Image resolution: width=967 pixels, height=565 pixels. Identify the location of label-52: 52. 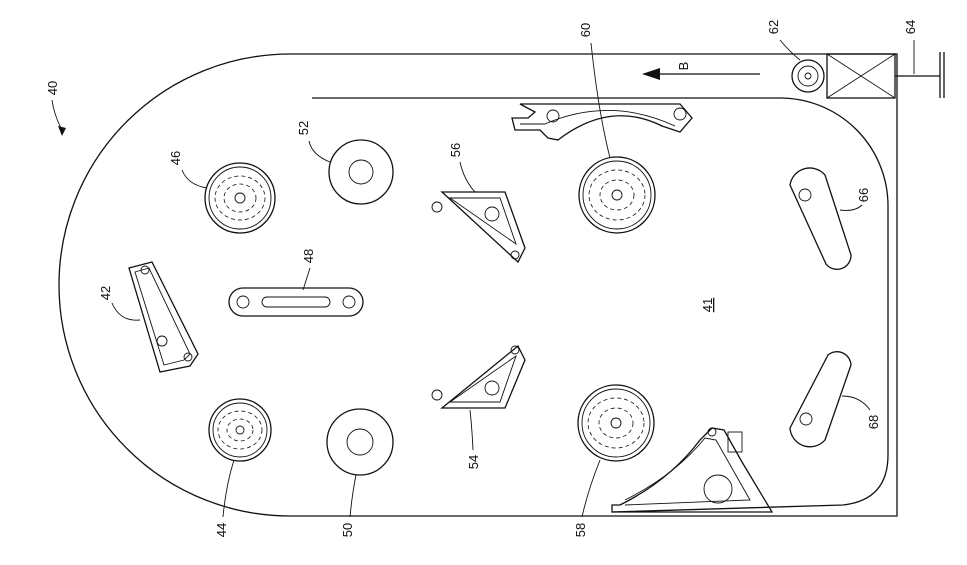
(303, 128).